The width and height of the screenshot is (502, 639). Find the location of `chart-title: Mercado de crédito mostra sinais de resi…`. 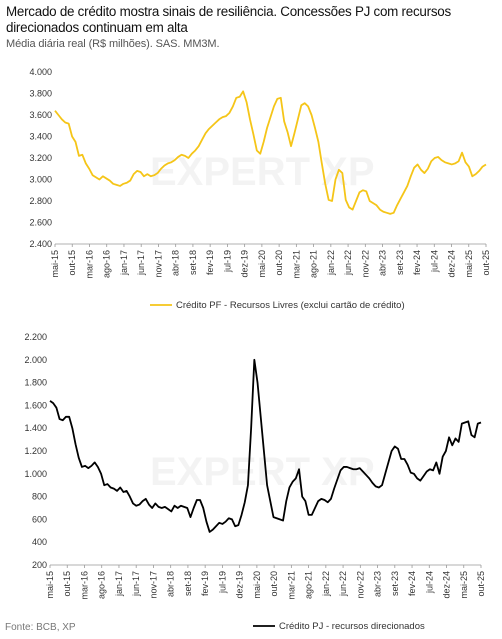

chart-title: Mercado de crédito mostra sinais de resi… is located at coordinates (228, 19).